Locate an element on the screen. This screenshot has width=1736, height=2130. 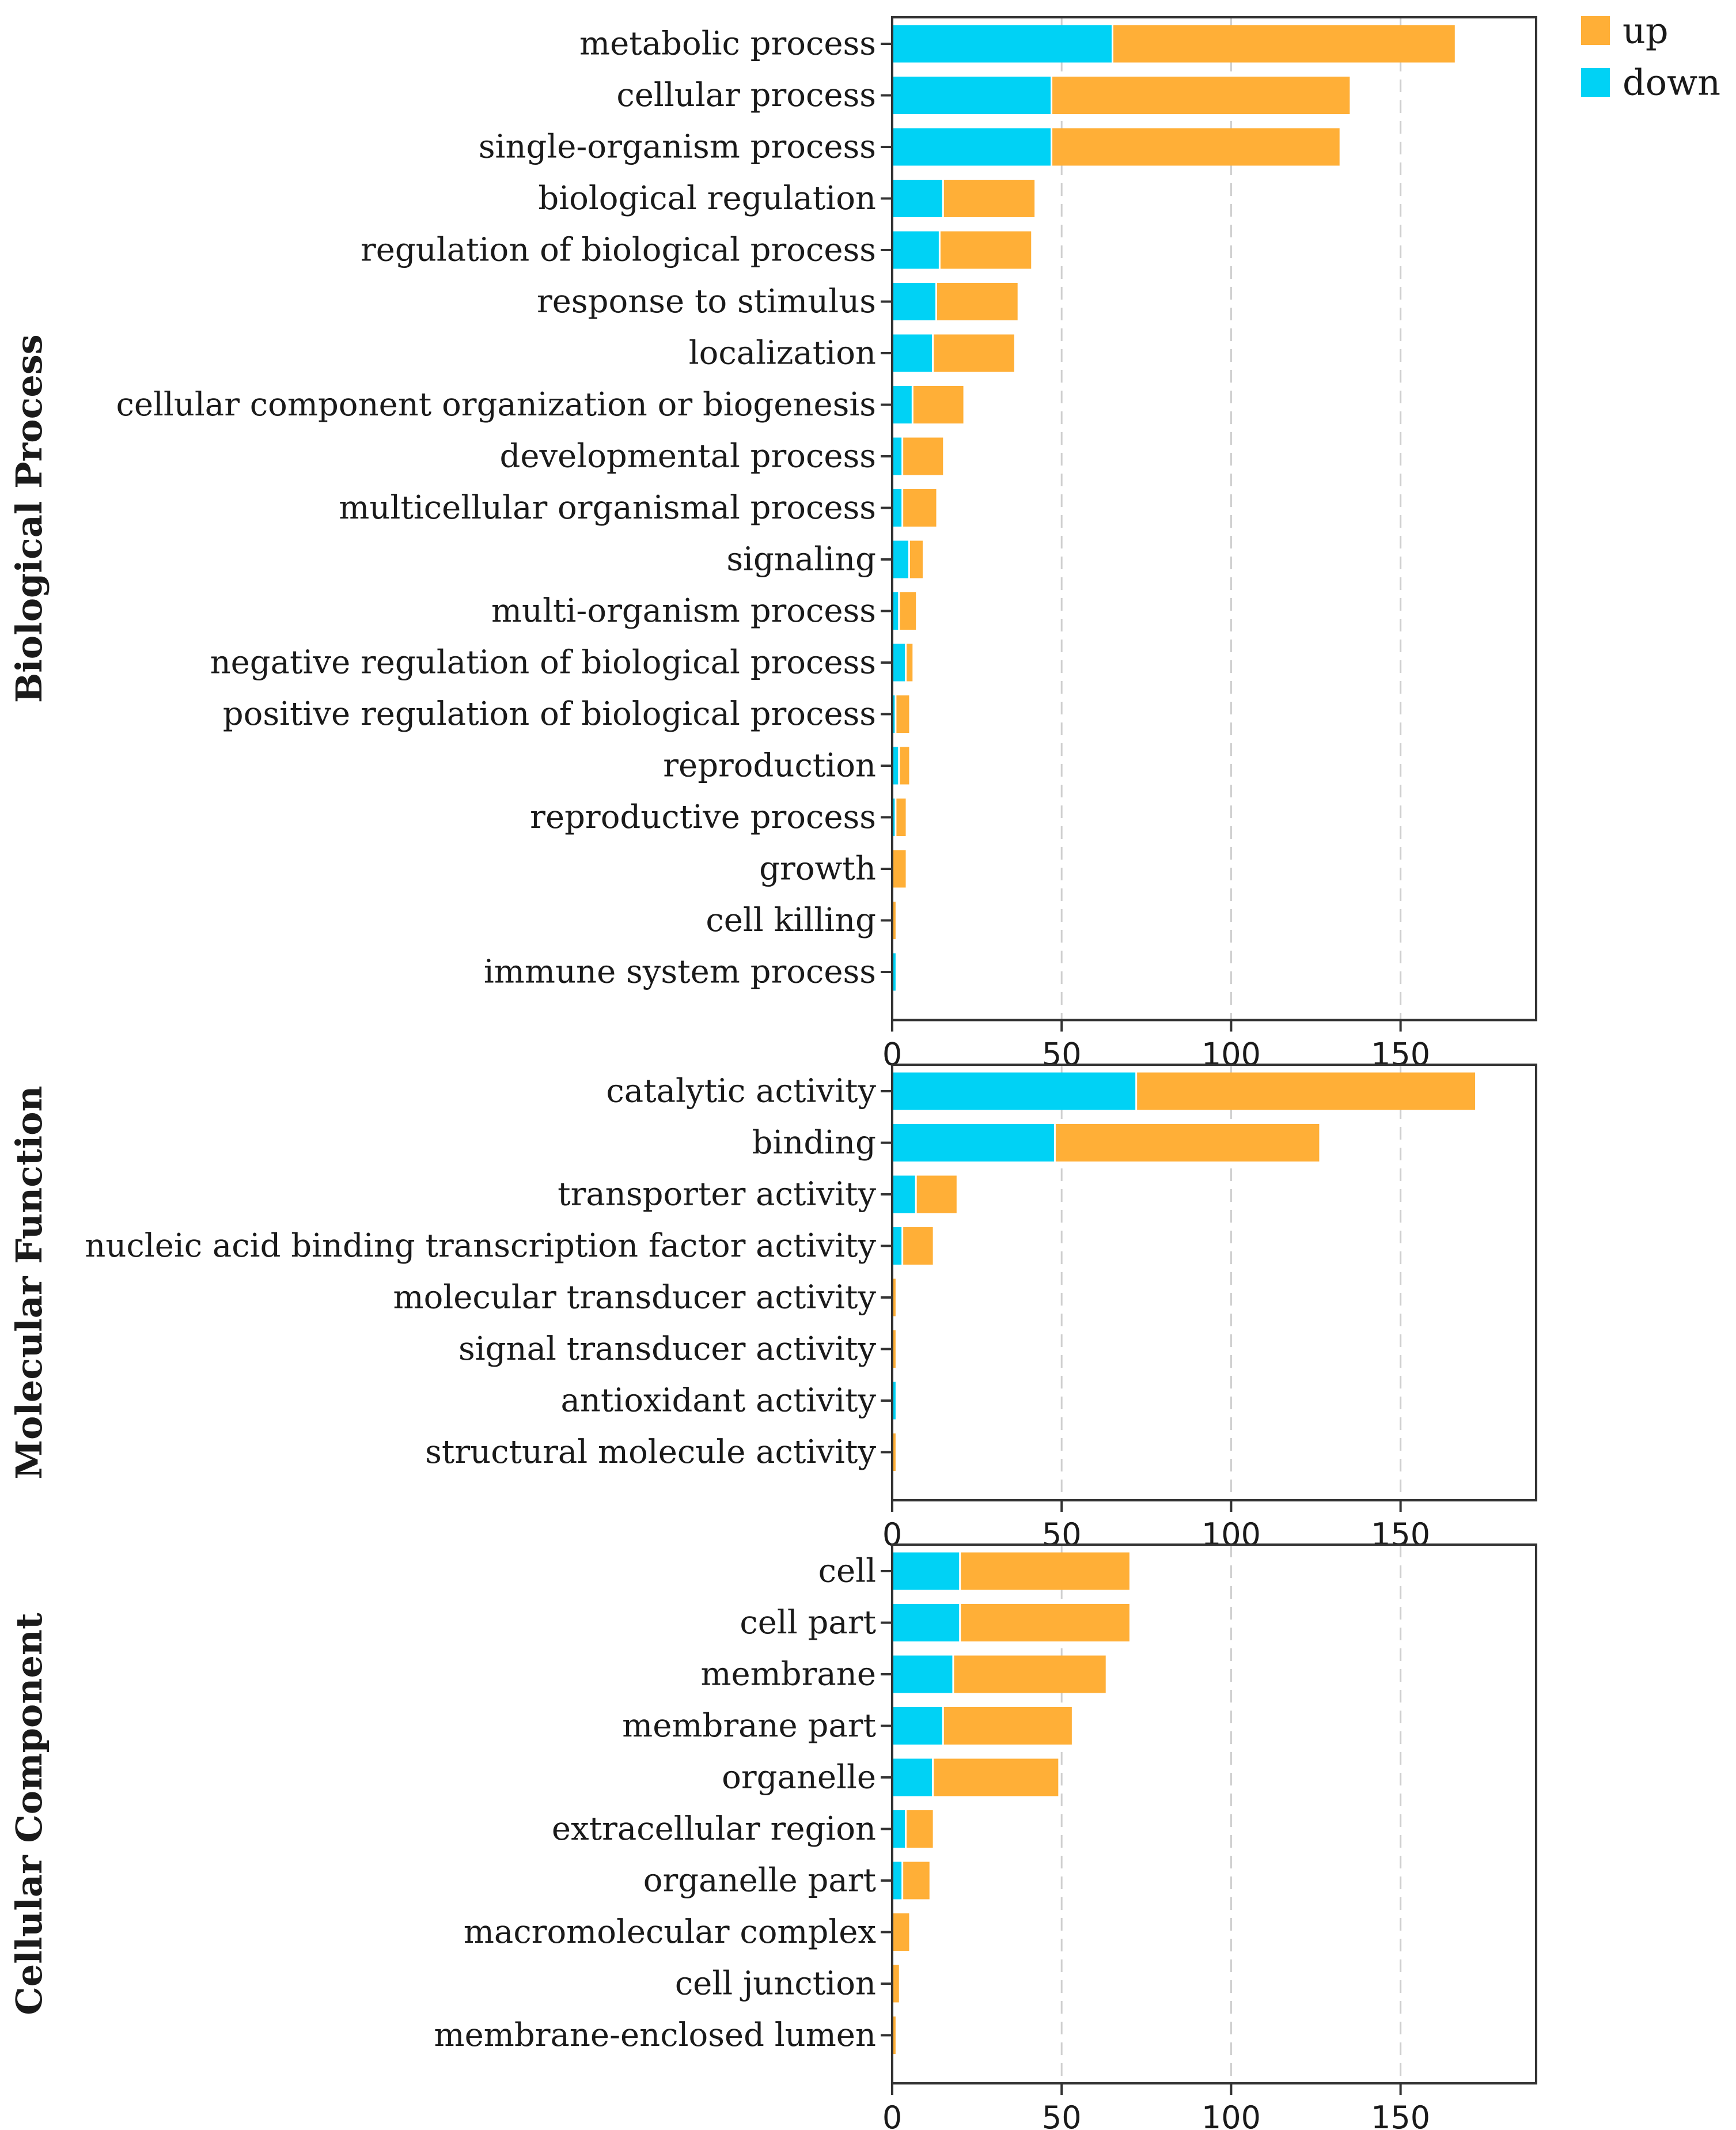
bar-down-signaling is located at coordinates (900, 559).